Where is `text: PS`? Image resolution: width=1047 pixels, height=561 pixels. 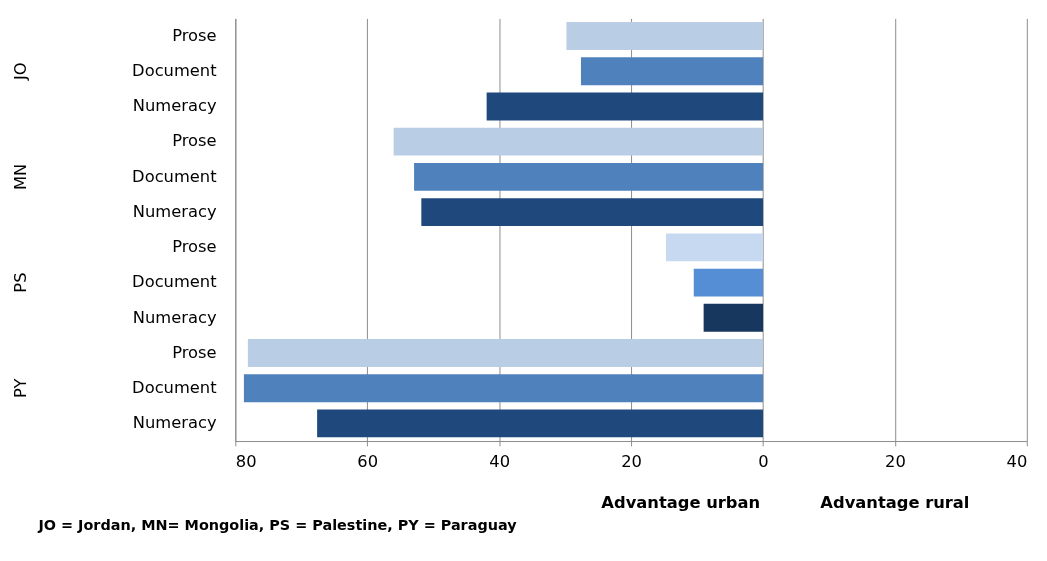 text: PS is located at coordinates (20, 282).